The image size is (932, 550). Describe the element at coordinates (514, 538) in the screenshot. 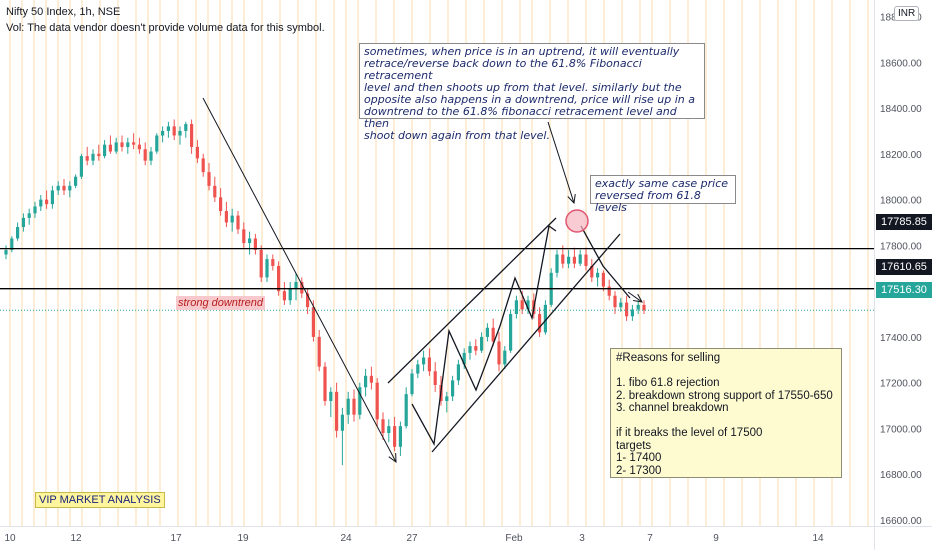

I see `x-tick-label: Feb` at that location.